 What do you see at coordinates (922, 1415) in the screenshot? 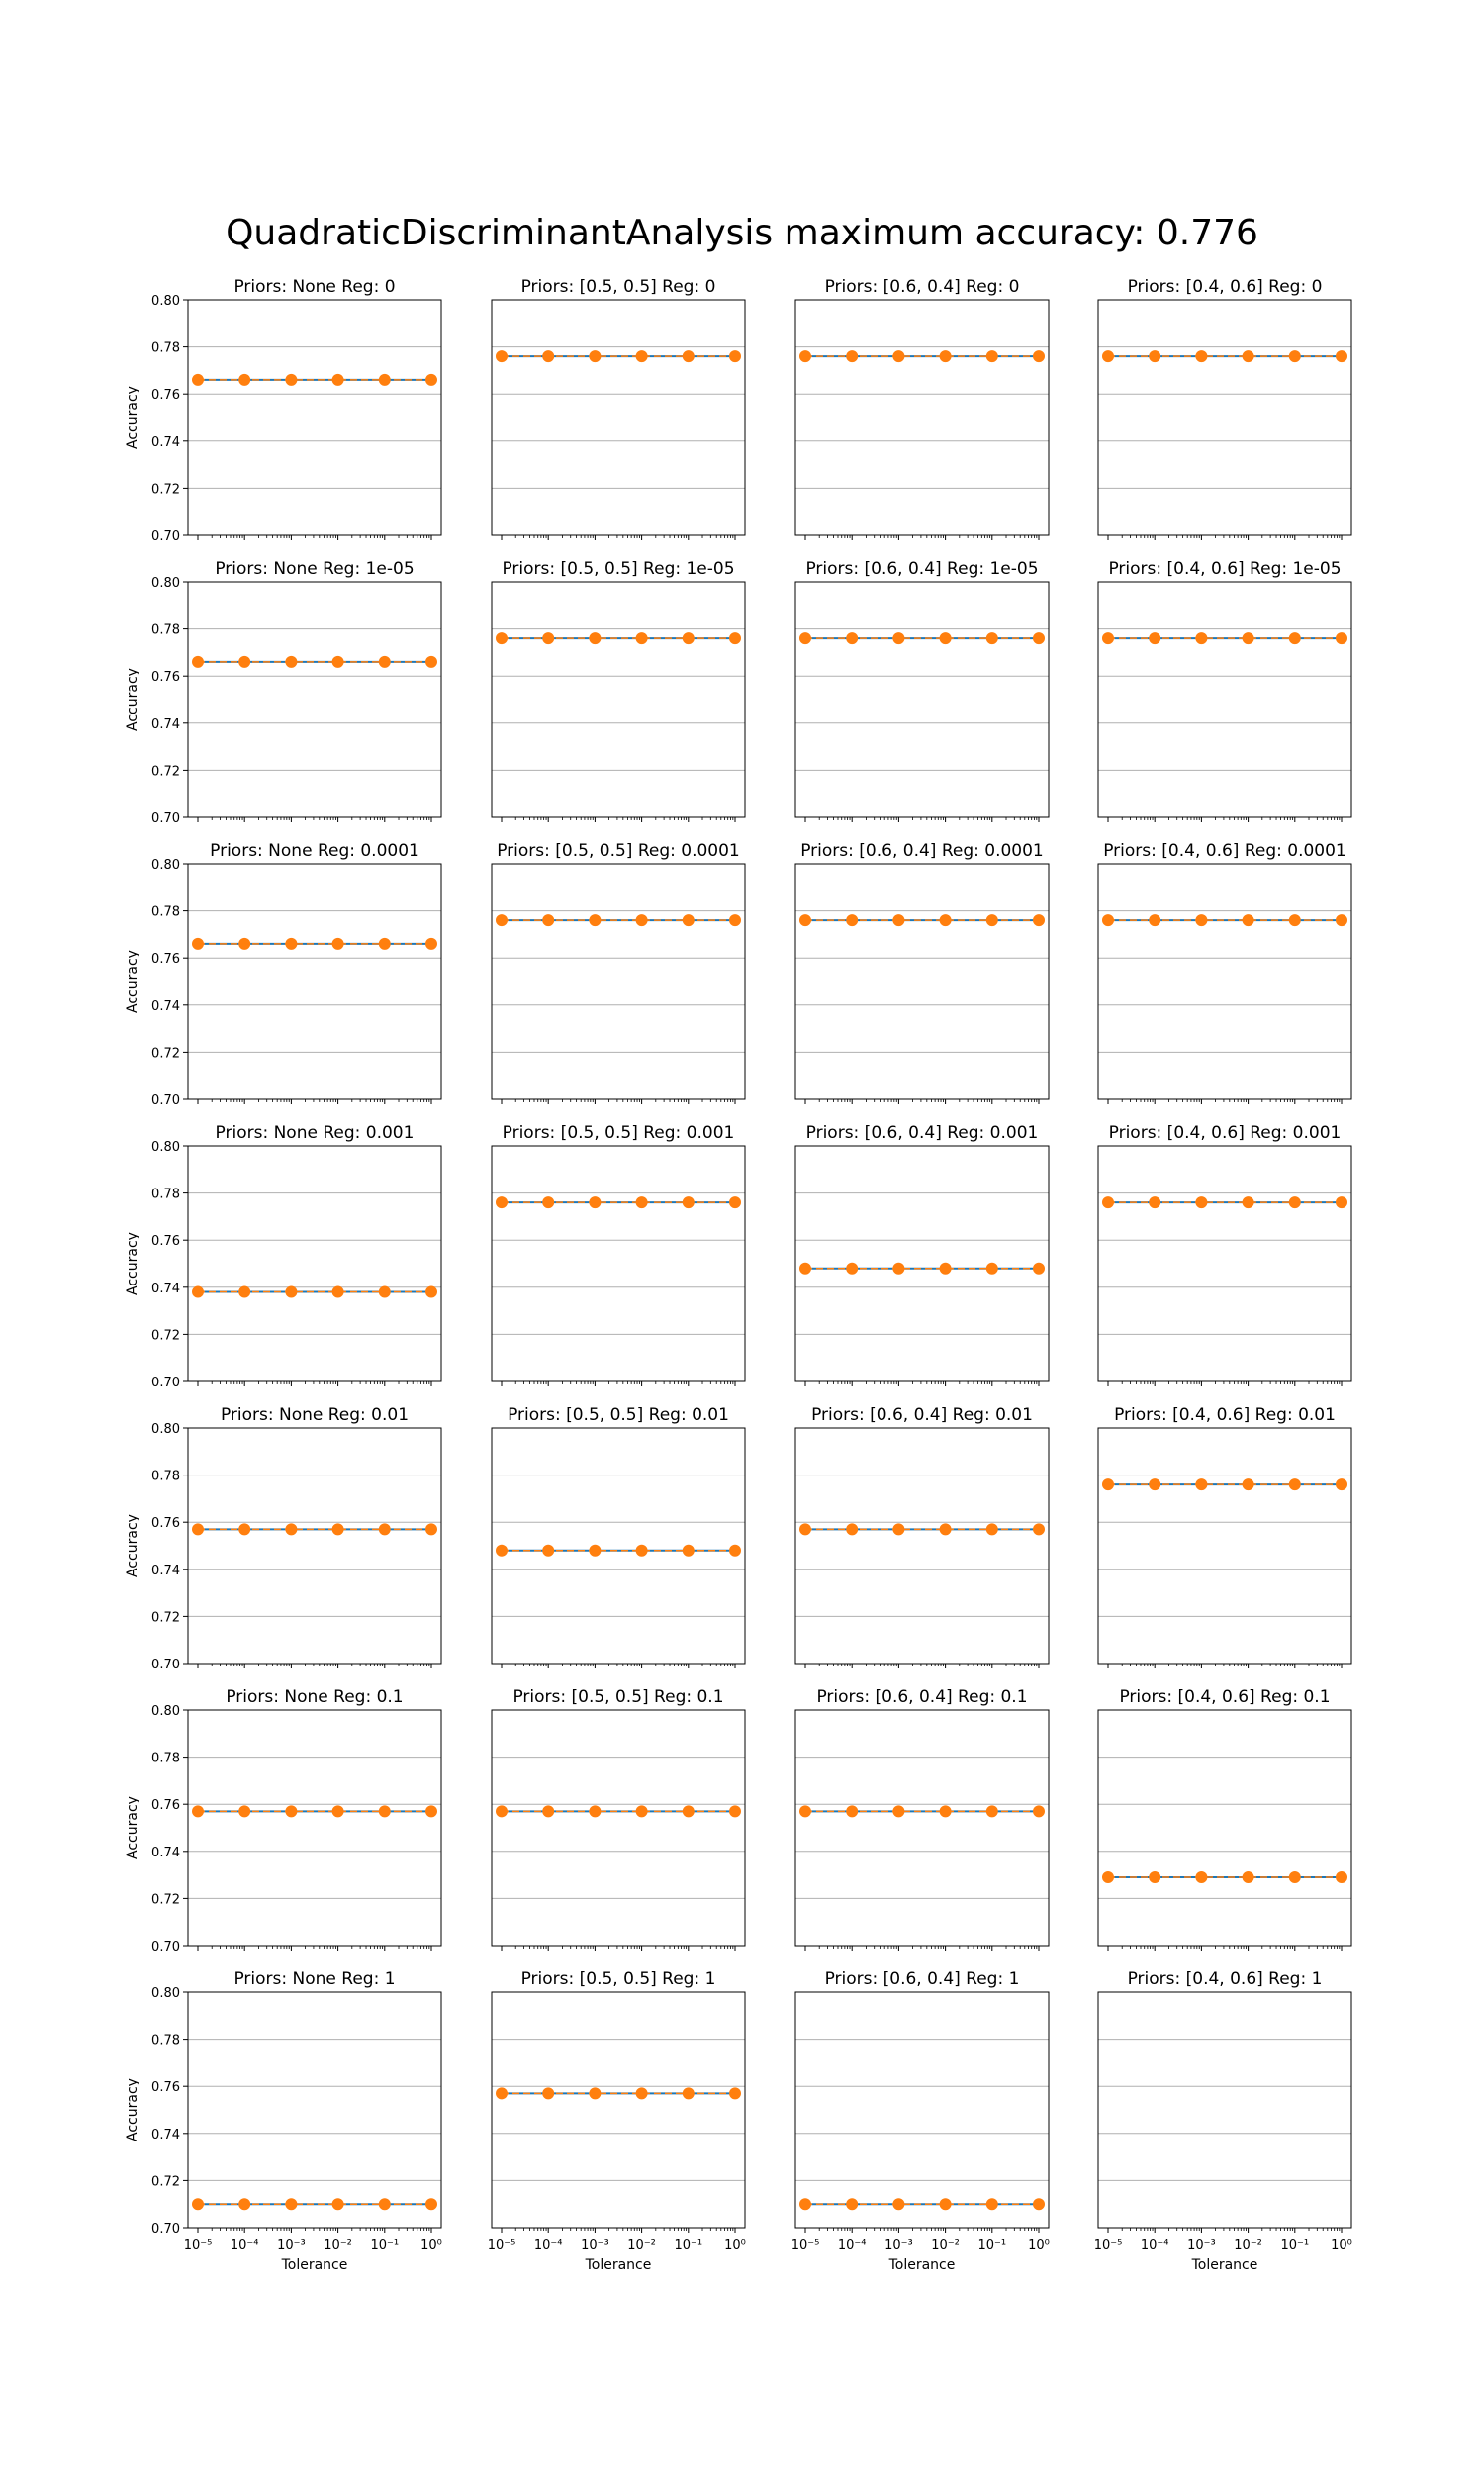
I see `subplot-title: Priors: [0.6, 0.4] Reg: 0.01` at bounding box center [922, 1415].